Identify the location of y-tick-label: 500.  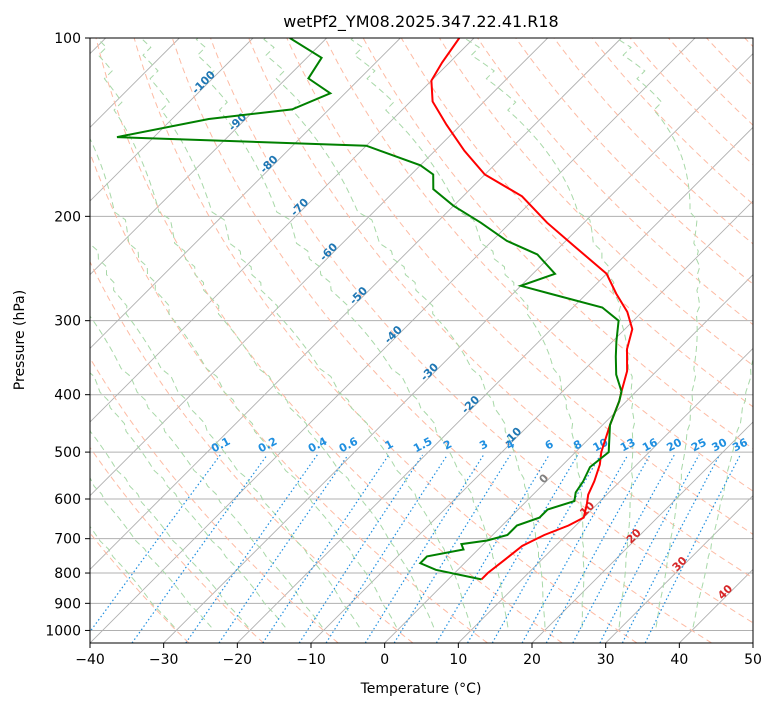
(67, 453).